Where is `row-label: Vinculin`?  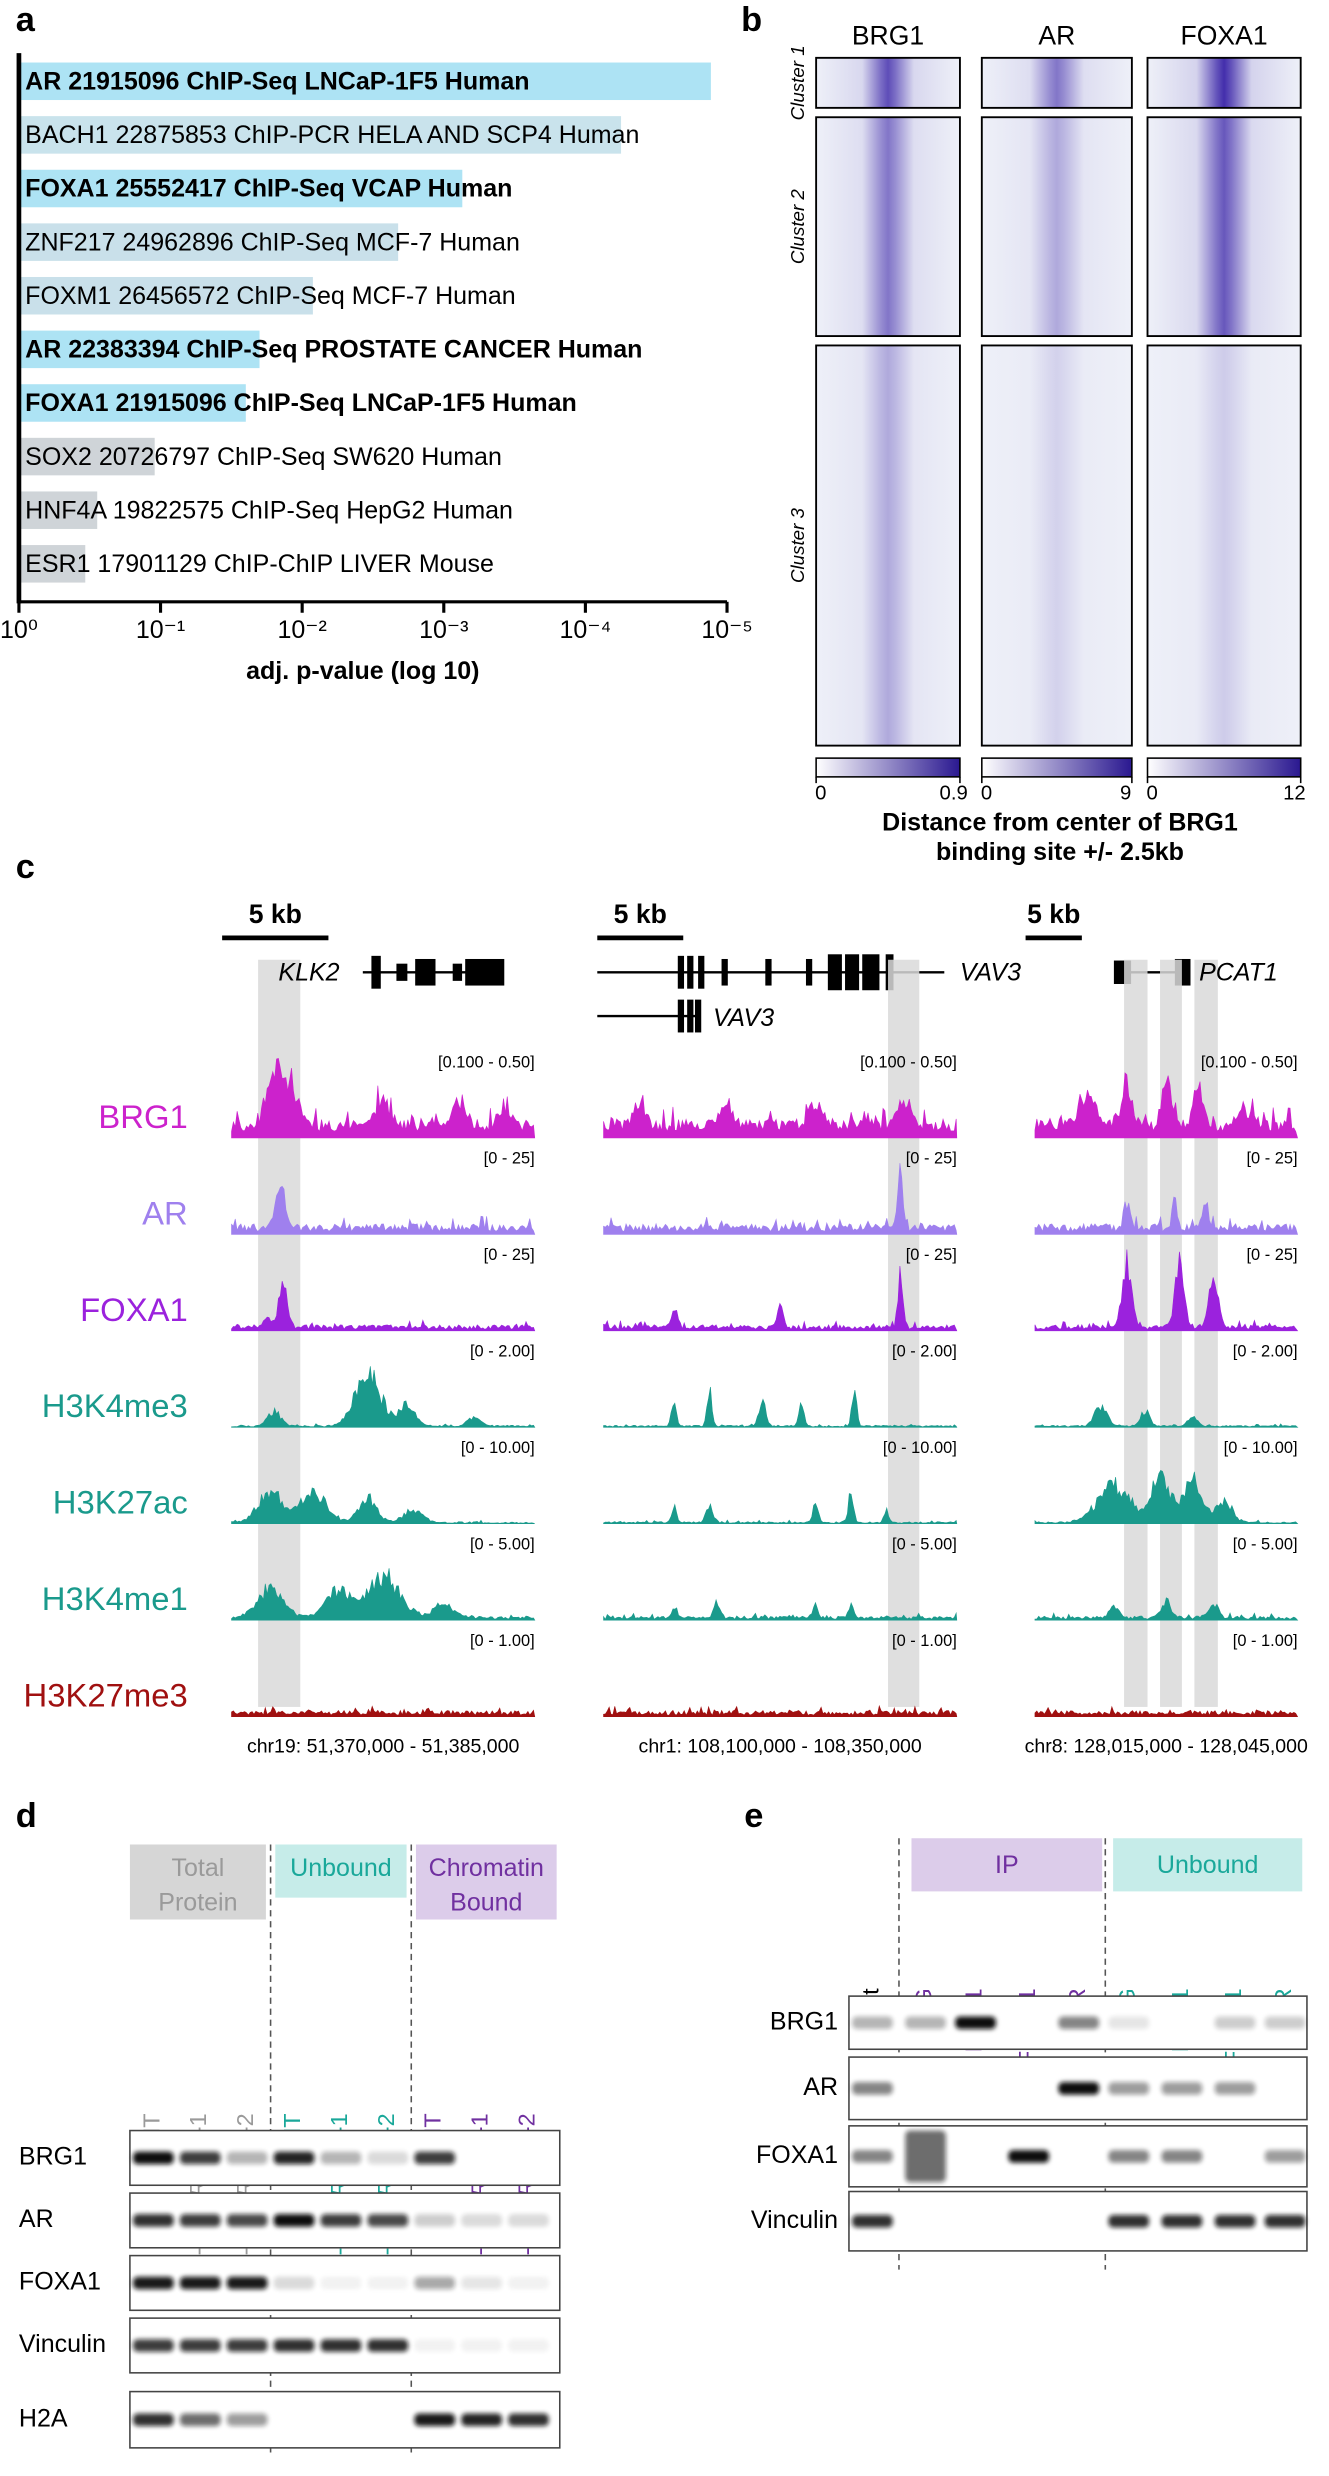
row-label: Vinculin is located at coordinates (794, 2220).